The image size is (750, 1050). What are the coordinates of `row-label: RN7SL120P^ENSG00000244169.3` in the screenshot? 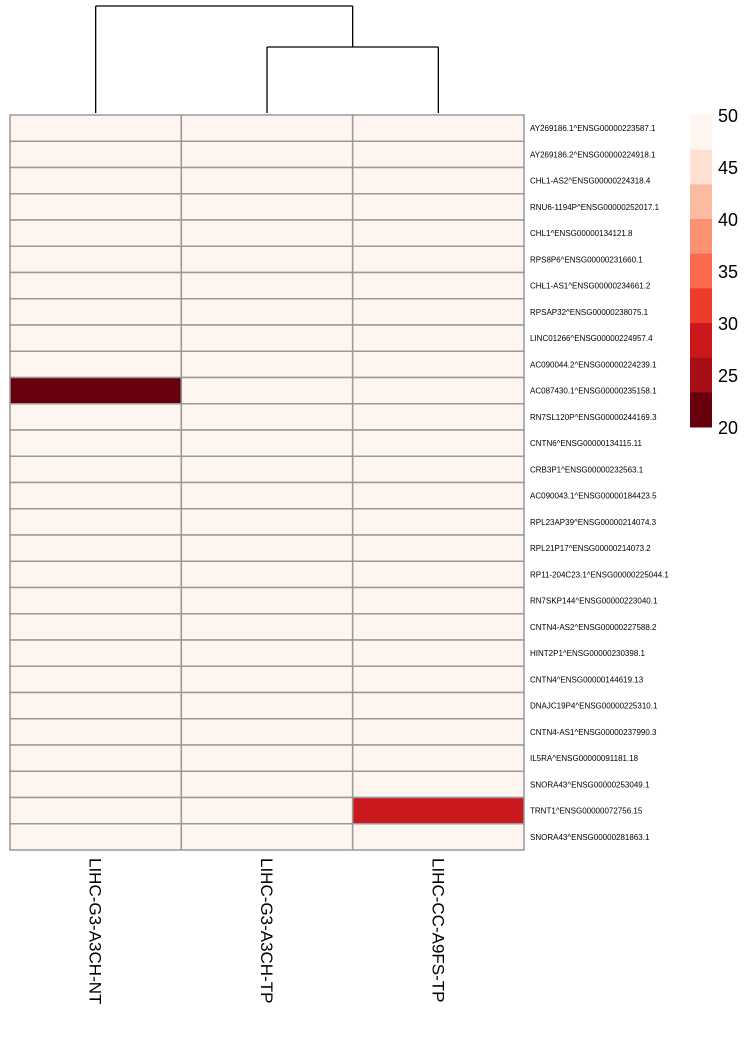 It's located at (593, 417).